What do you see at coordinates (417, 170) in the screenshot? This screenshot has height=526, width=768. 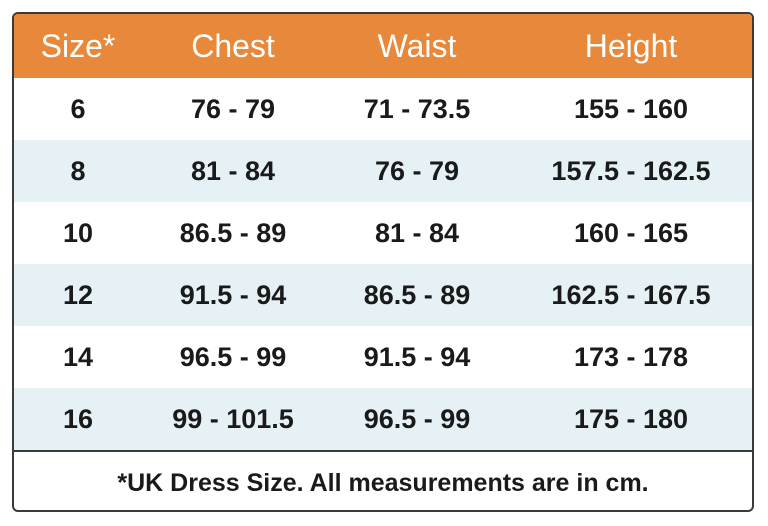 I see `cell-waist: 76 - 79` at bounding box center [417, 170].